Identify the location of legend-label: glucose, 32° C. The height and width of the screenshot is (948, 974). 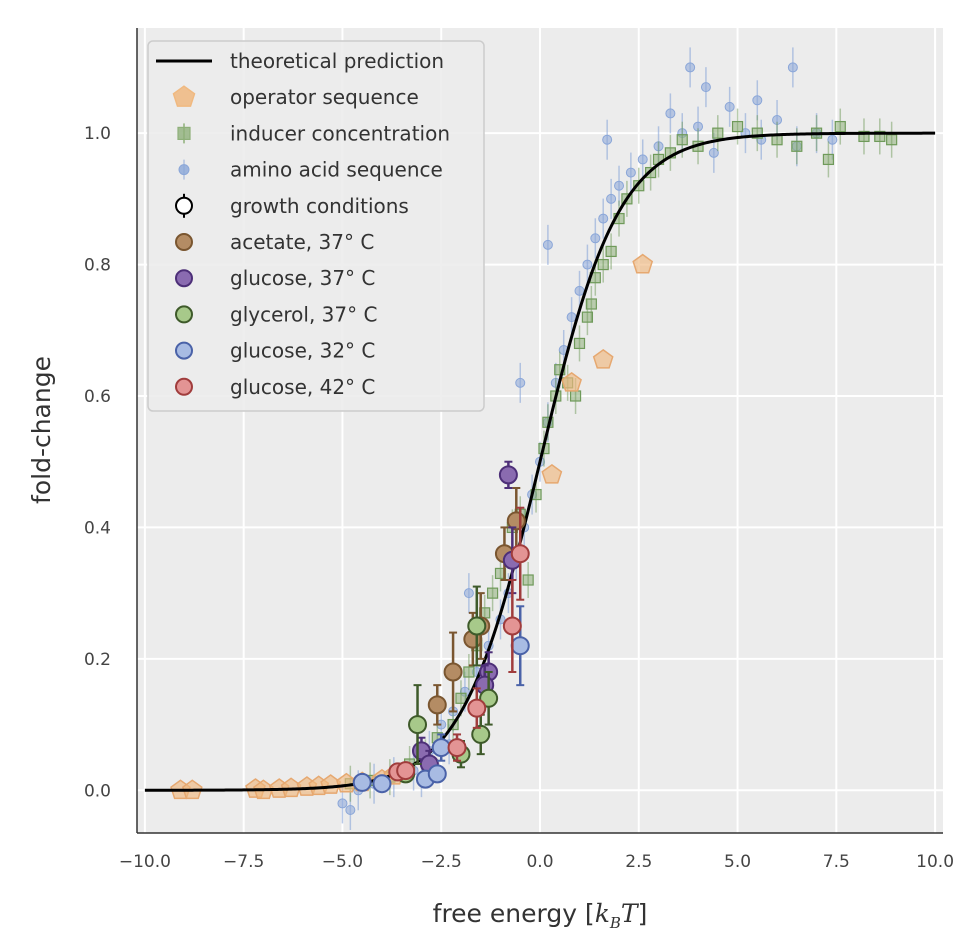
(302, 351).